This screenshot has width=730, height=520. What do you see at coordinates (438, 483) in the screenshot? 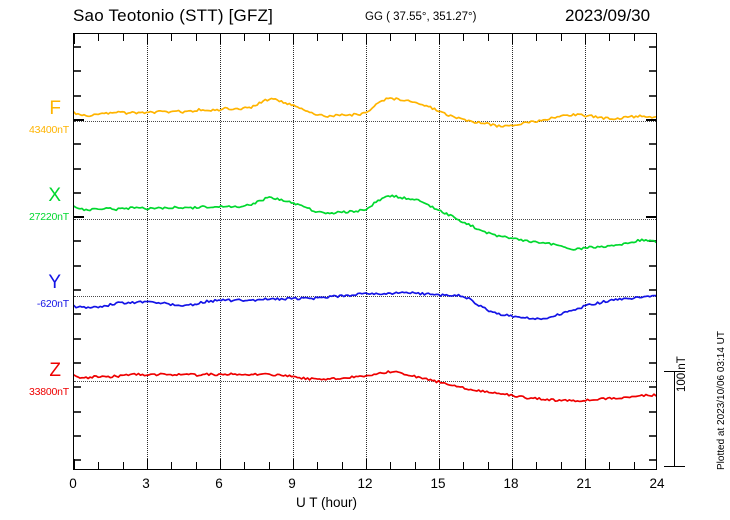
I see `x-axis-label-15: 15` at bounding box center [438, 483].